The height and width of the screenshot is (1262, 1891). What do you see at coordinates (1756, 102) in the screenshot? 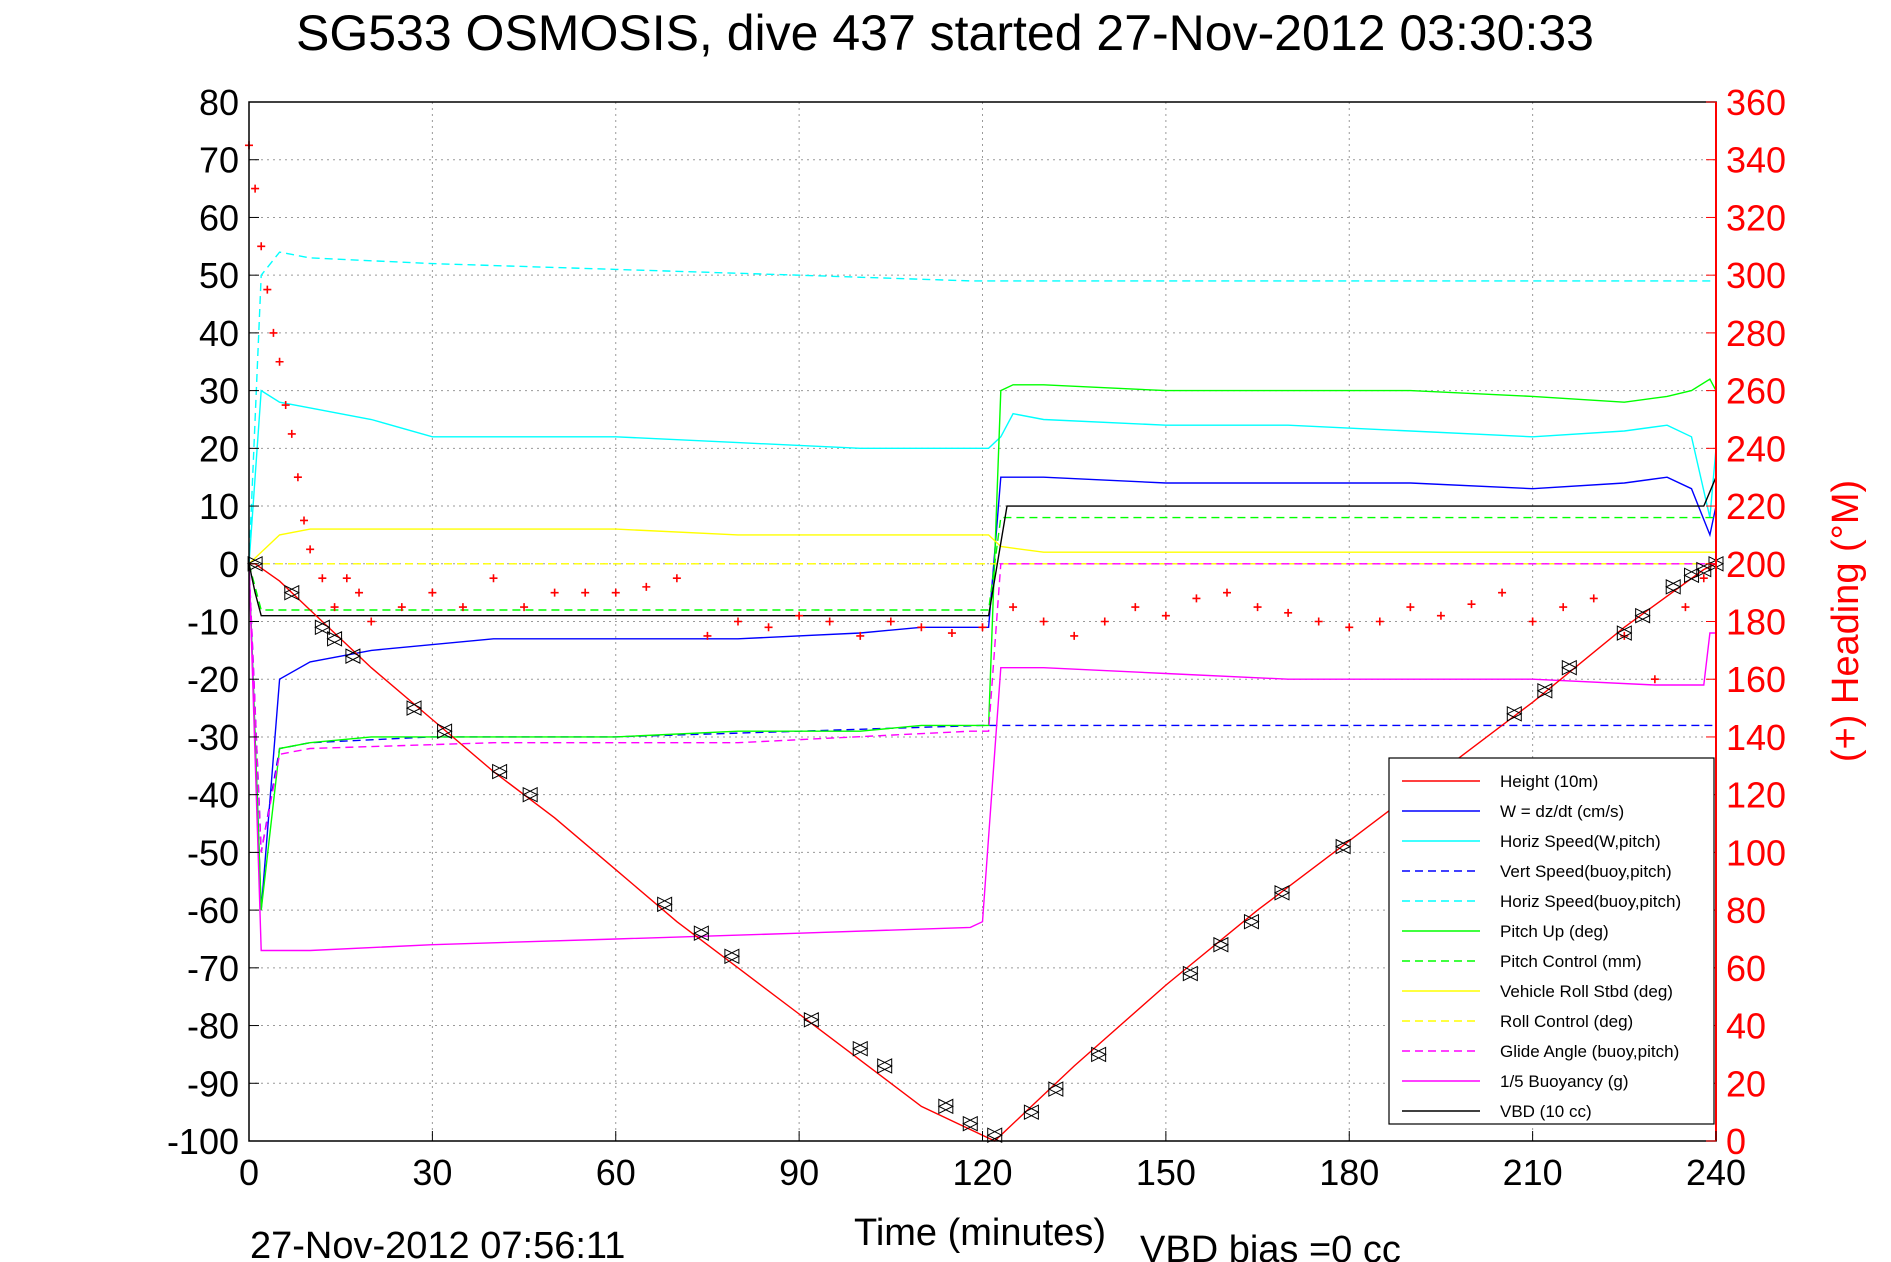
I see `right-y-tick-label: 360` at bounding box center [1756, 102].